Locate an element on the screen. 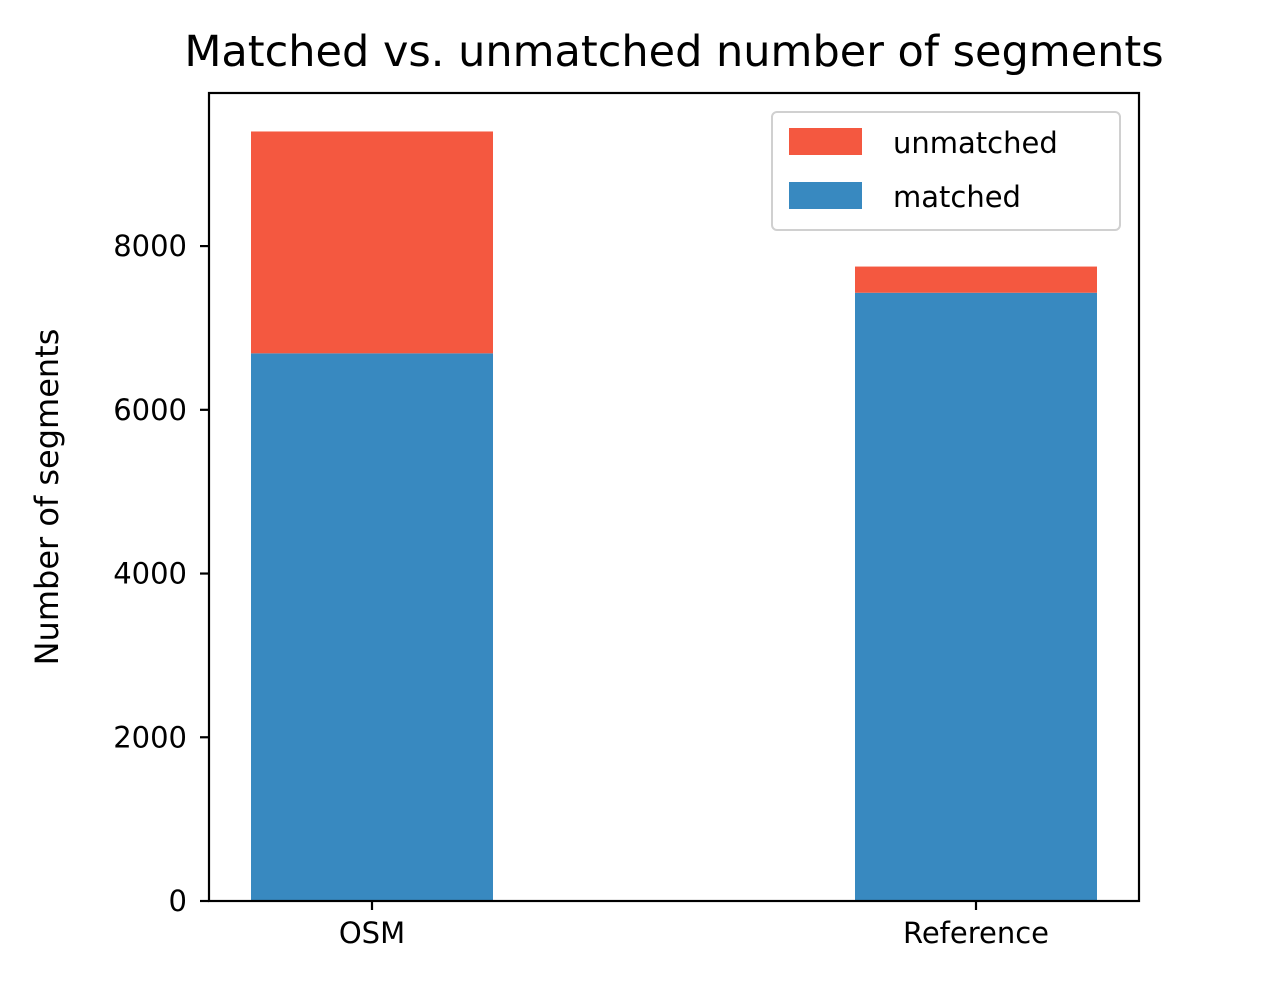 This screenshot has height=987, width=1273. bar-matched-reference is located at coordinates (976, 596).